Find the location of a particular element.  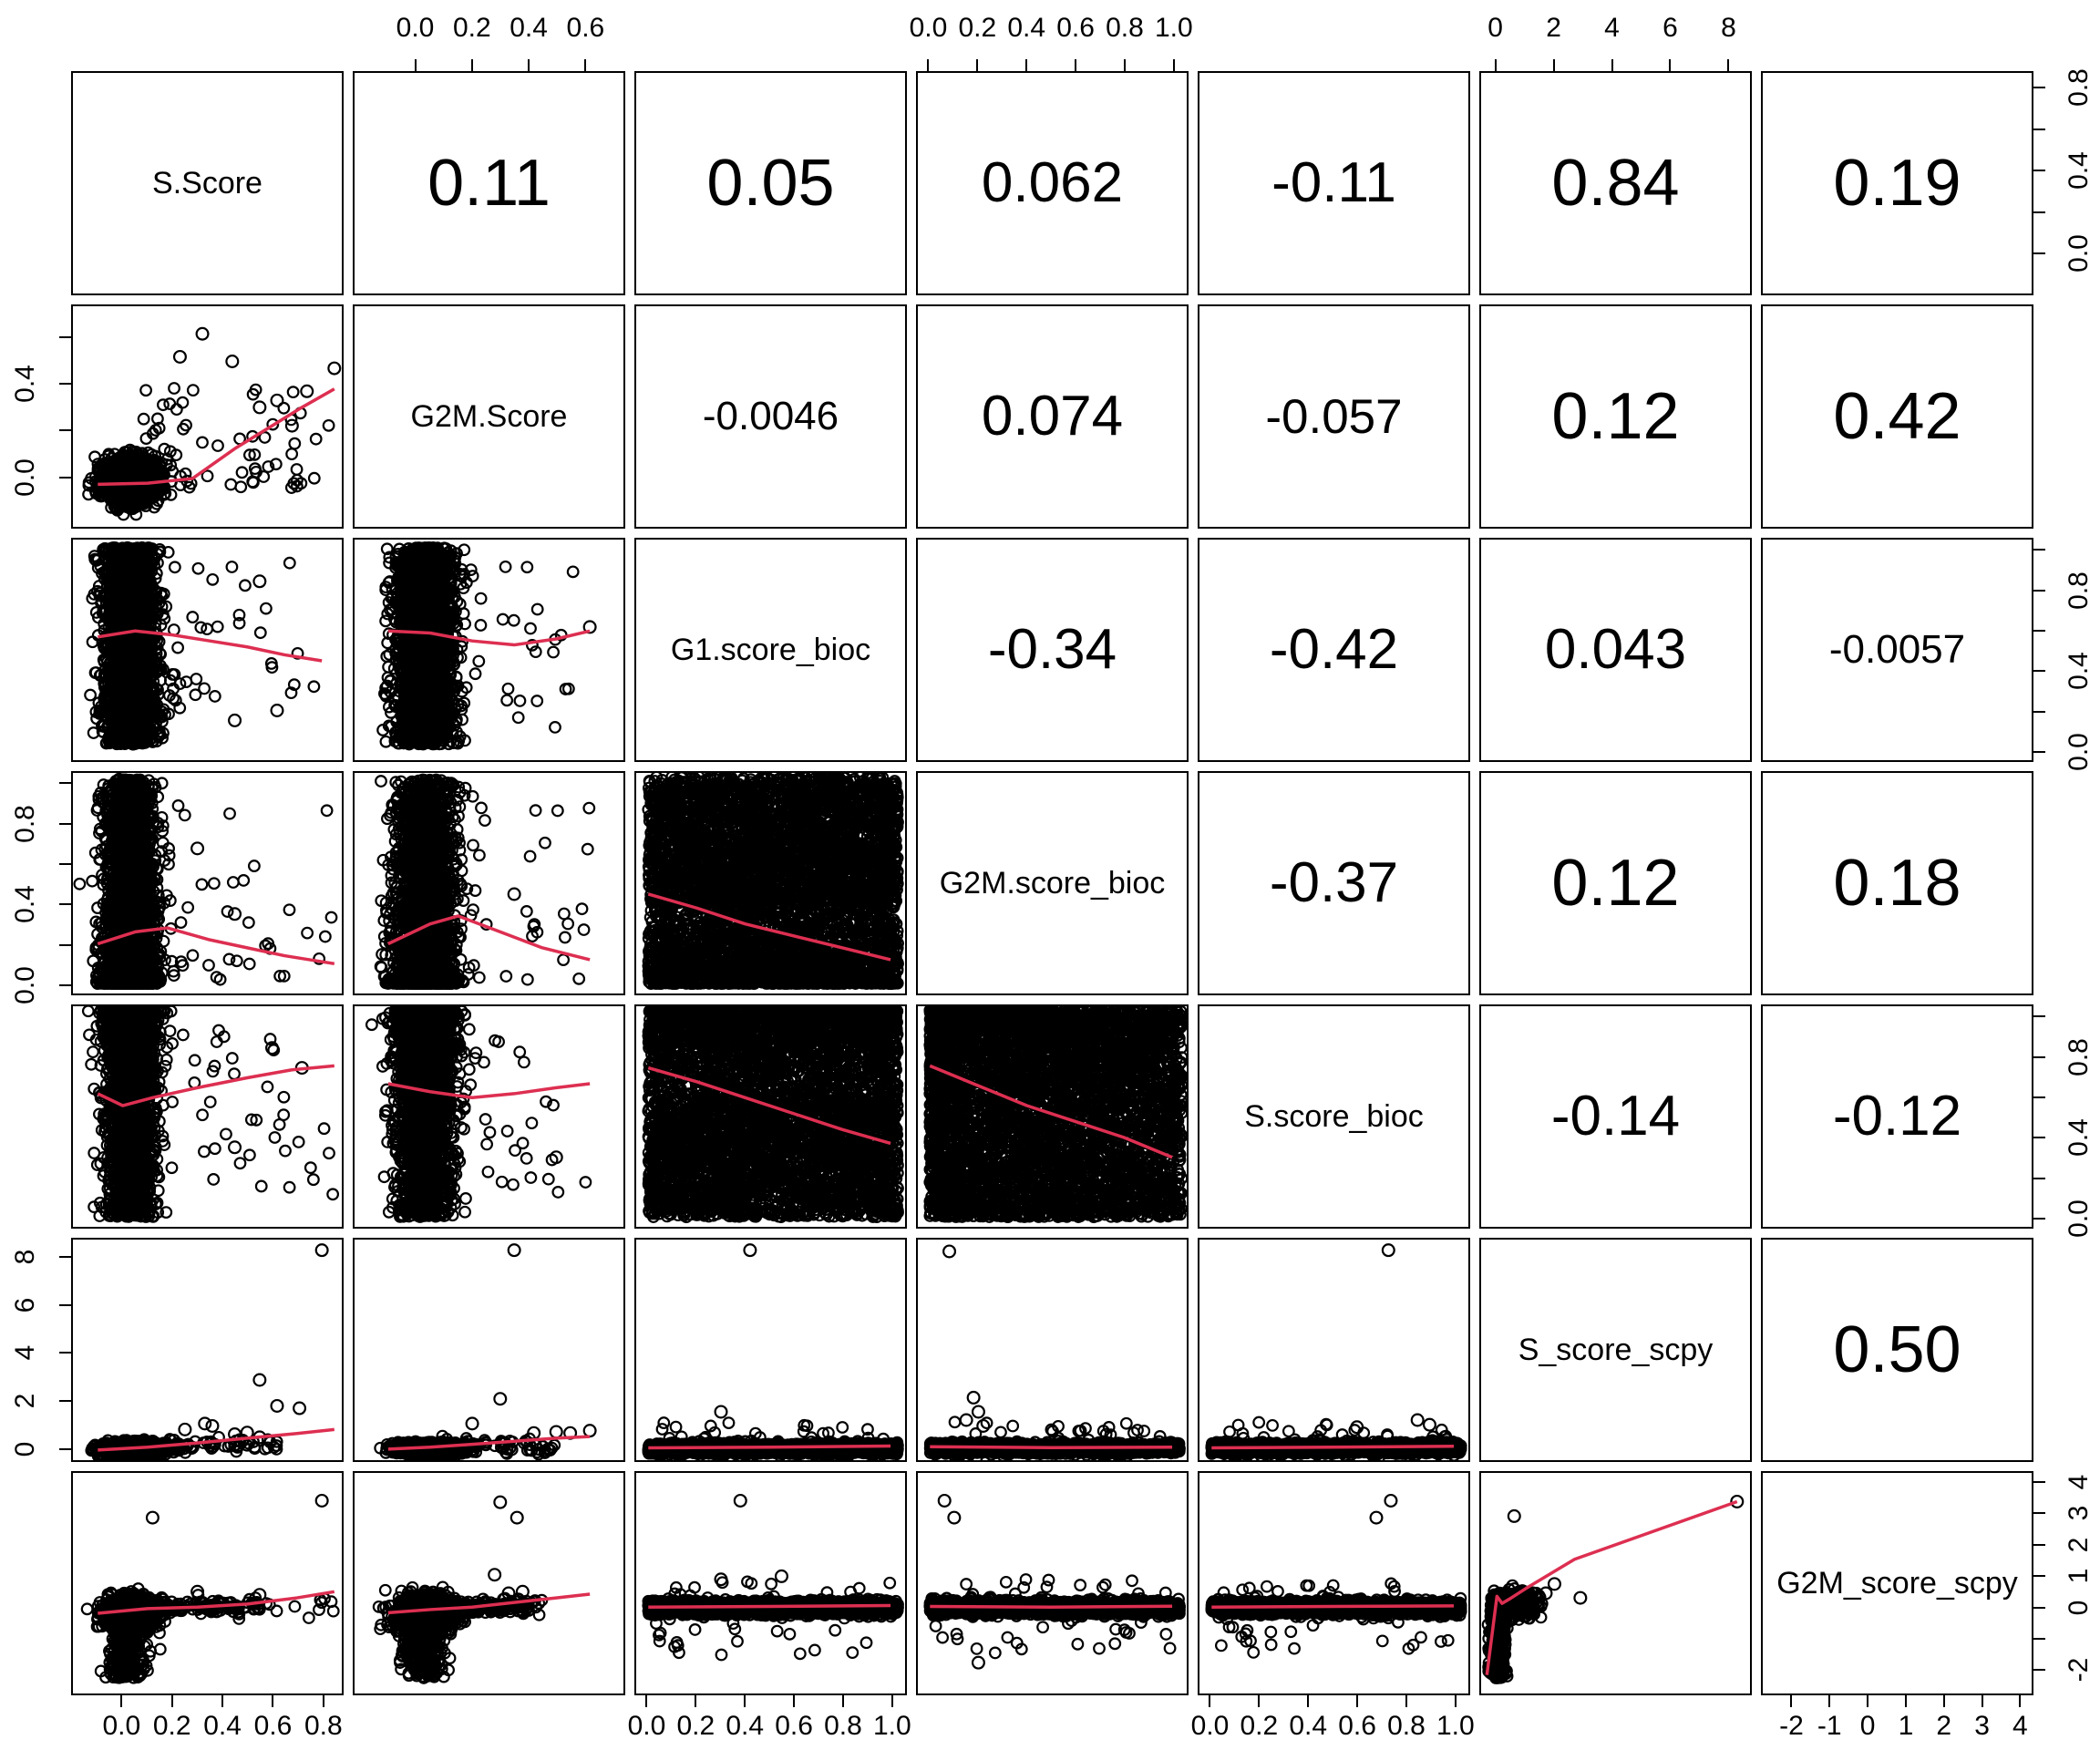

panel-r3c4-corr: -0.34 is located at coordinates (1053, 650).